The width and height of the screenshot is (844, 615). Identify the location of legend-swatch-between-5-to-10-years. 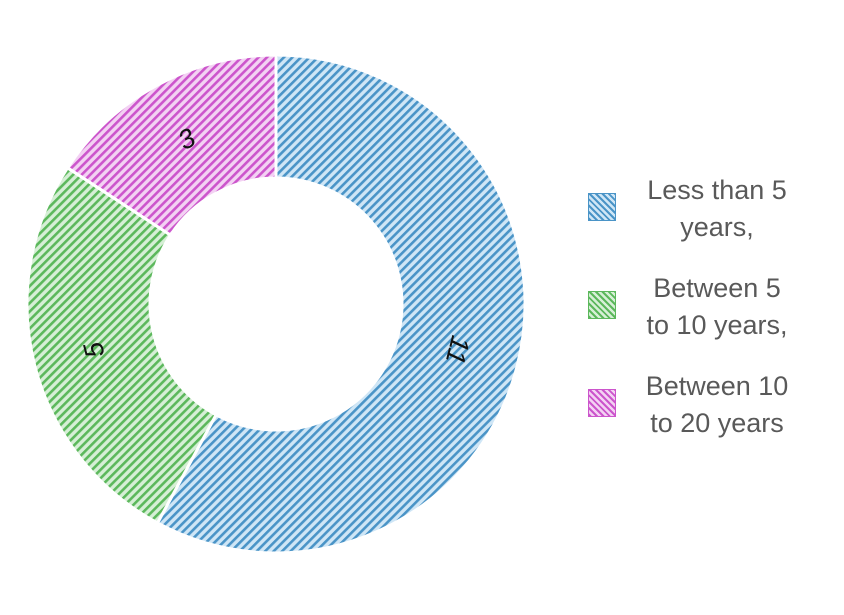
(602, 305).